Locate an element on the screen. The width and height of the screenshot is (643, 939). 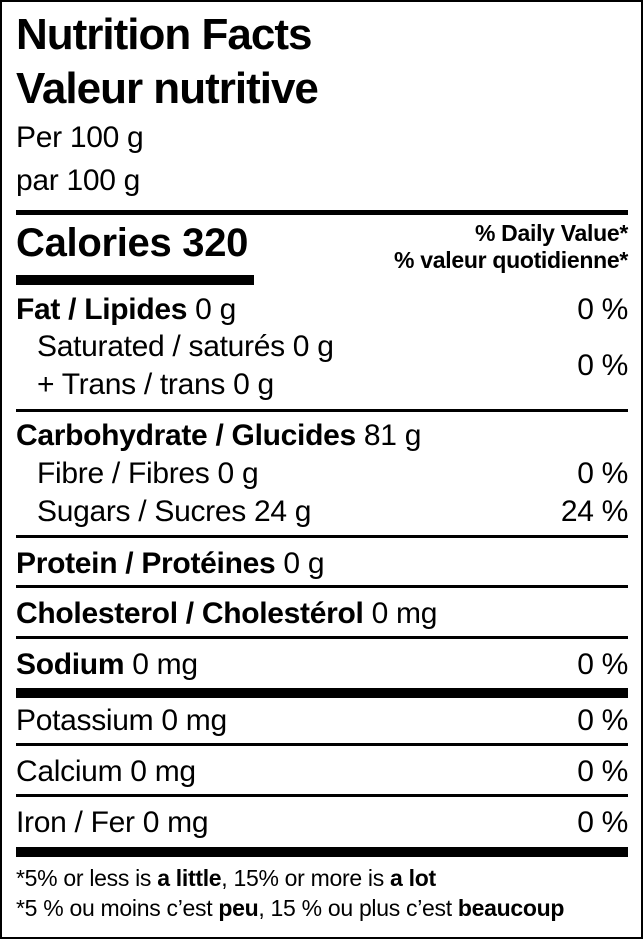
title-english: Nutrition Facts is located at coordinates (164, 34).